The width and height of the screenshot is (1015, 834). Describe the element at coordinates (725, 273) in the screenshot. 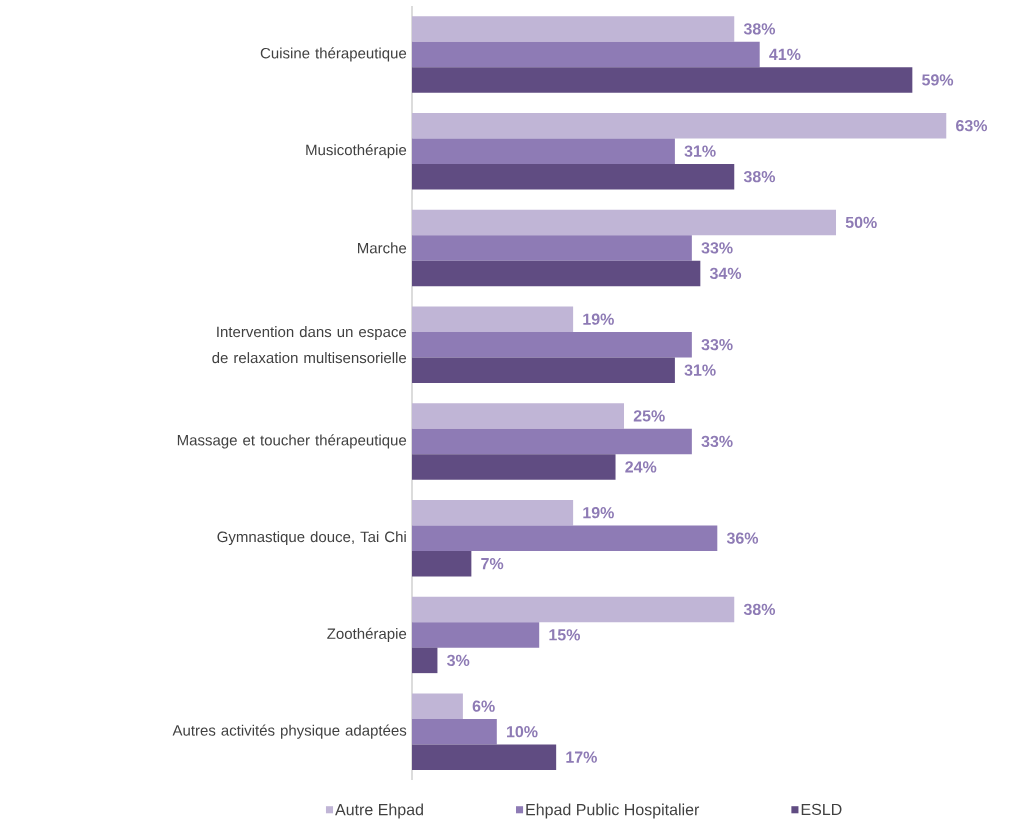

I see `data-label: 34%` at that location.